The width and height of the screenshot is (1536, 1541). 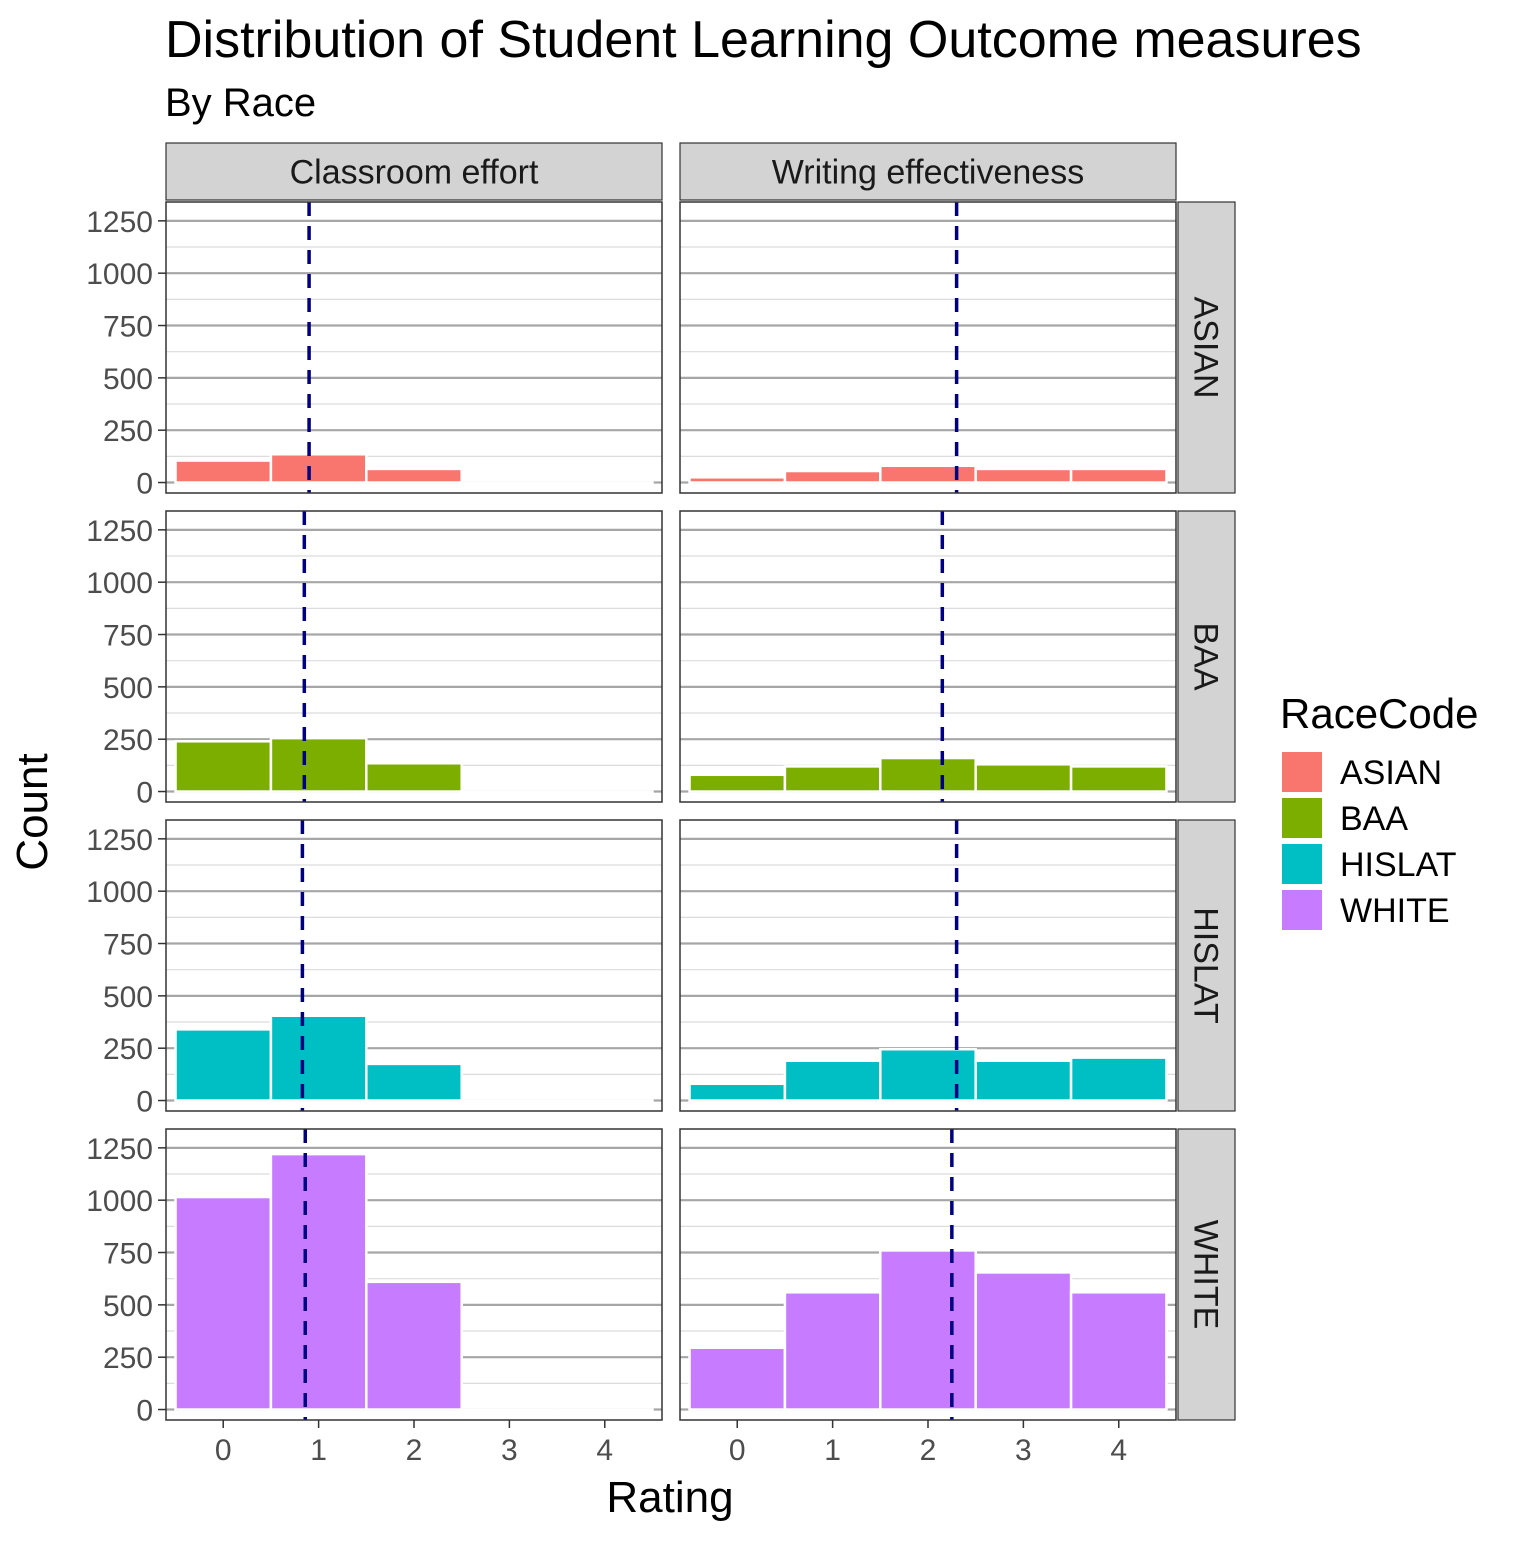 I want to click on strip-writing-effectiveness: Writing effectiveness, so click(x=928, y=171).